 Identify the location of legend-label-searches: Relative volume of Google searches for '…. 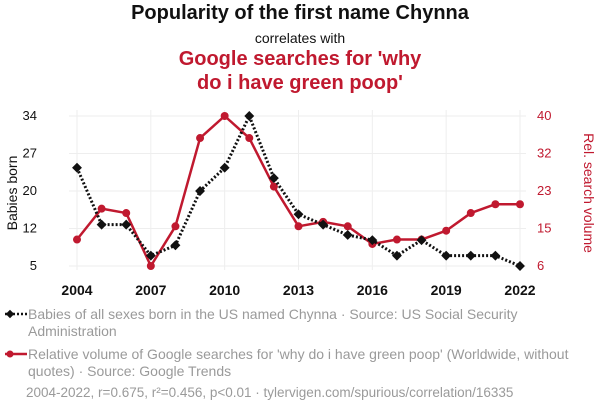
(298, 362).